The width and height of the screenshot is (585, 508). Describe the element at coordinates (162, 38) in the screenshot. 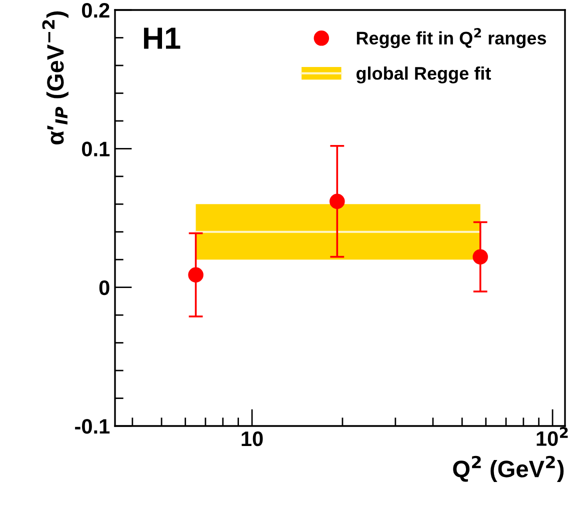

I see `annotation: H1` at that location.